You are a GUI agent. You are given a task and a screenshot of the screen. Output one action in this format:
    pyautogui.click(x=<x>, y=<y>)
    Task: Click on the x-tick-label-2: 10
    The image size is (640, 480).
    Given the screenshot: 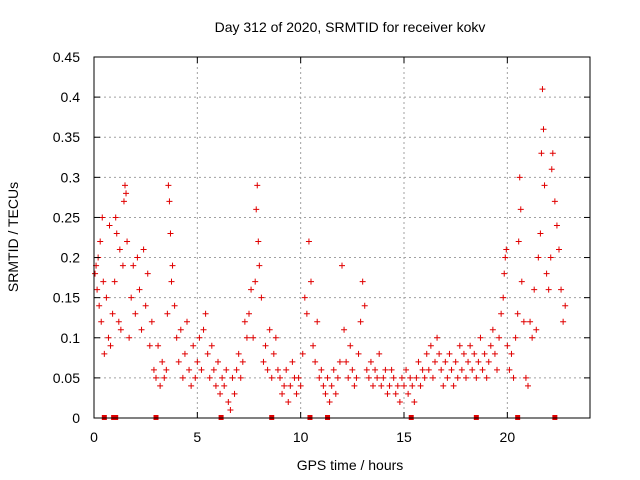 What is the action you would take?
    pyautogui.click(x=301, y=437)
    